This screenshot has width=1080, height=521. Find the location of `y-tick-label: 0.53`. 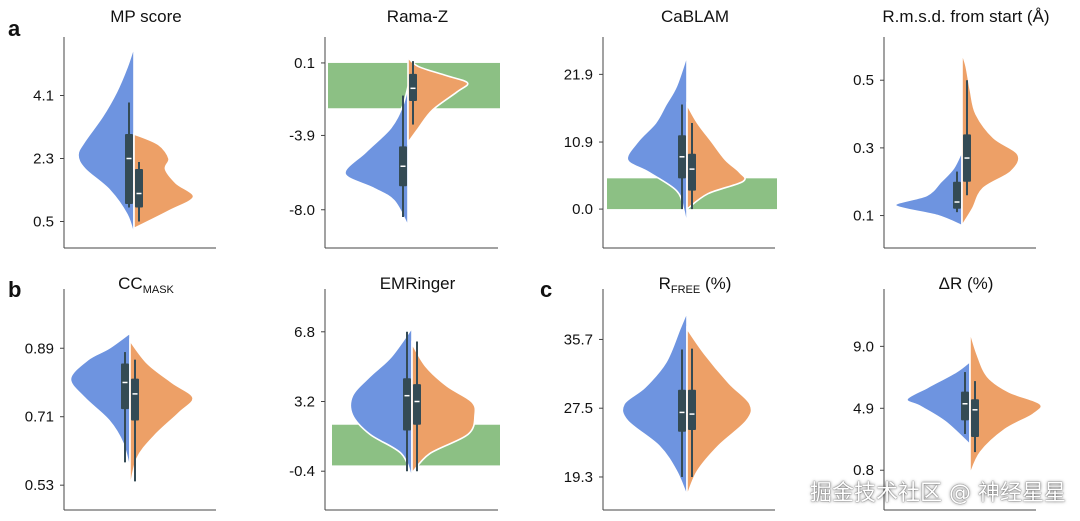

y-tick-label: 0.53 is located at coordinates (39, 485).